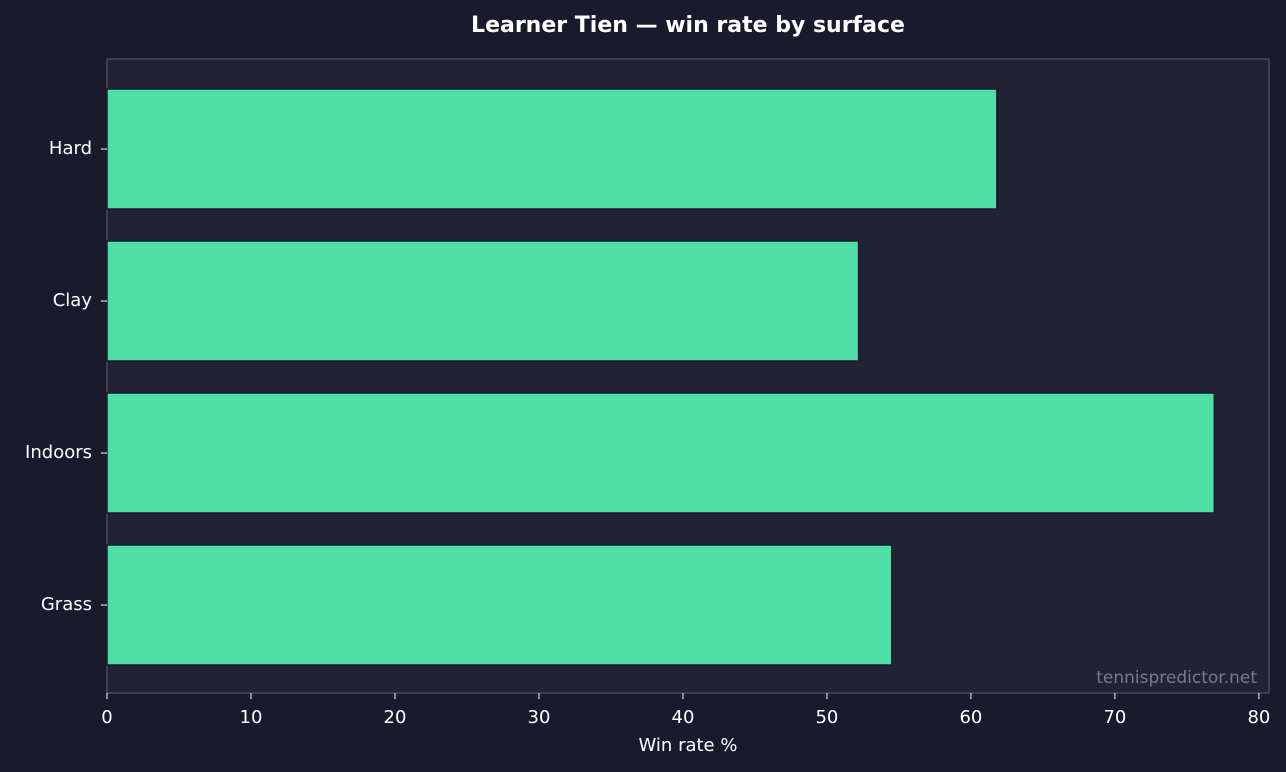  Describe the element at coordinates (106, 717) in the screenshot. I see `x-tick-label: 0` at that location.